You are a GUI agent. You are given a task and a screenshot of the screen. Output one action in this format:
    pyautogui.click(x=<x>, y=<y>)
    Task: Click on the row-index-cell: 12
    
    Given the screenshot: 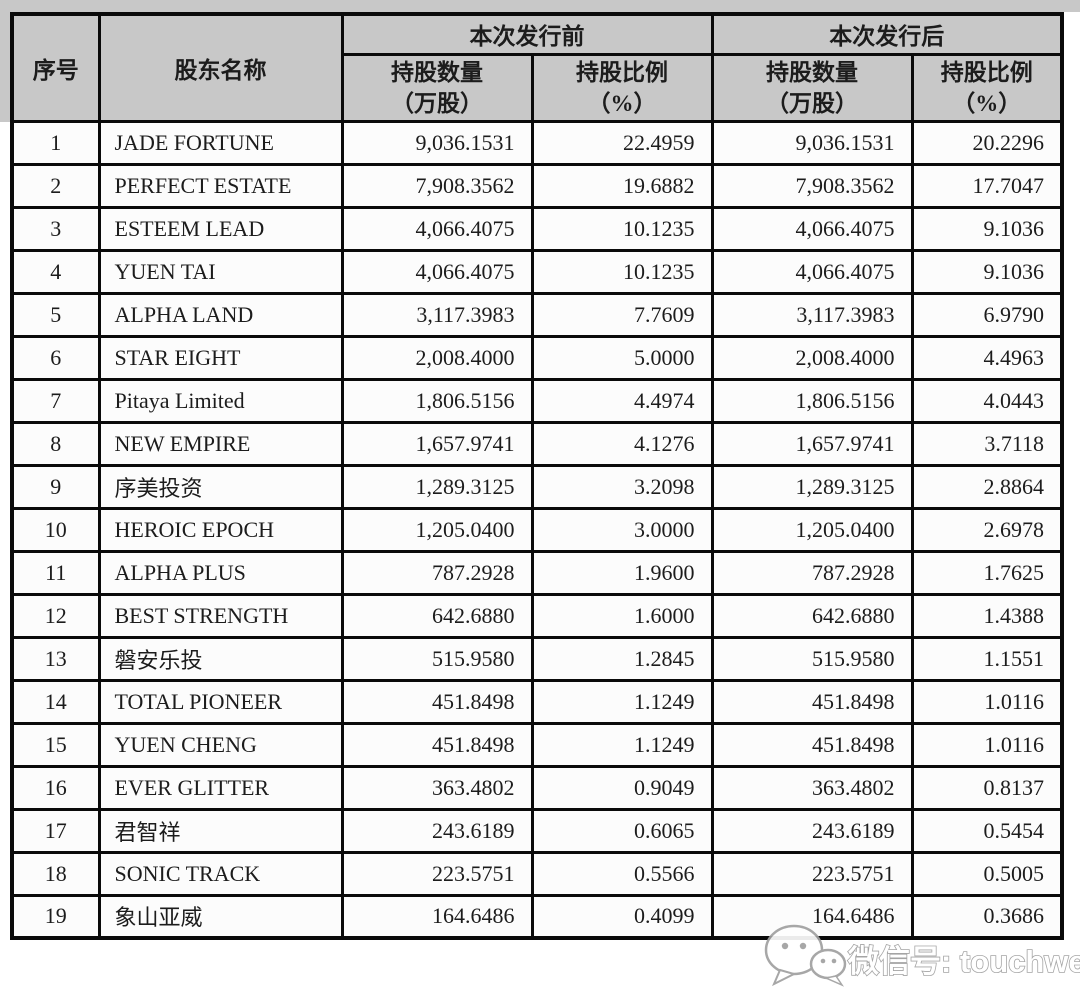 What is the action you would take?
    pyautogui.click(x=55, y=615)
    